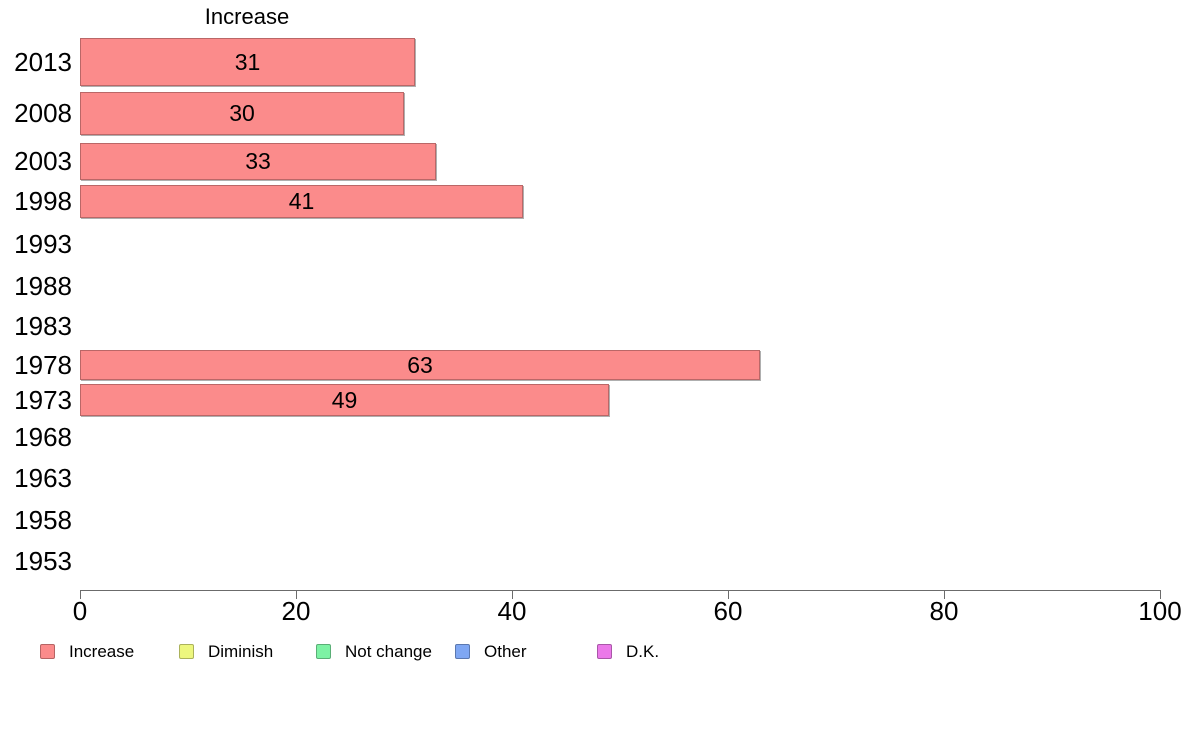 The image size is (1188, 736). I want to click on y-axis-category-label: 2003, so click(43, 161).